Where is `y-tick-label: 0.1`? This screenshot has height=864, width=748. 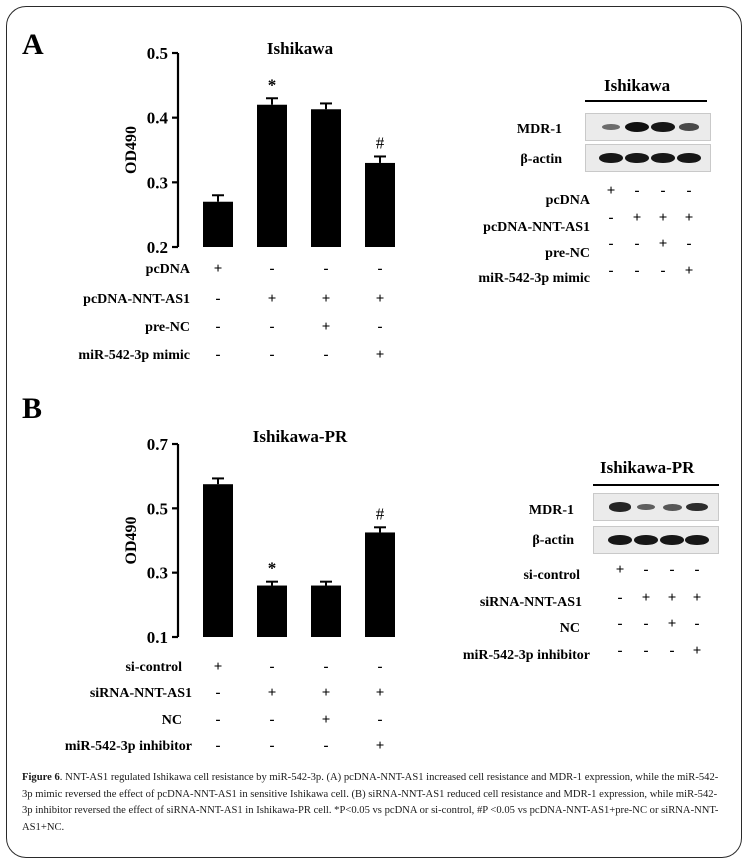 y-tick-label: 0.1 is located at coordinates (157, 637).